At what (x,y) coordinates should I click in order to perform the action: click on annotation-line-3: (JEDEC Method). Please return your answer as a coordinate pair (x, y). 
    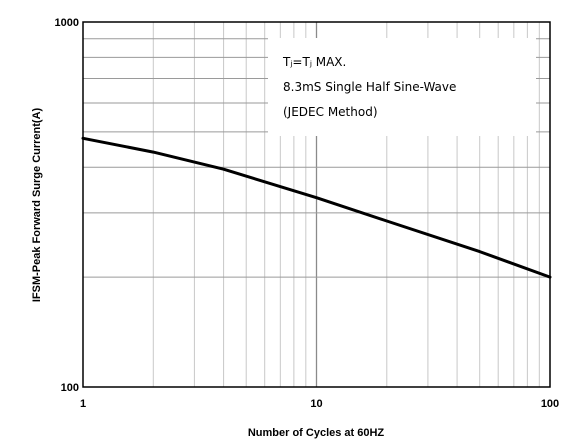
    Looking at the image, I should click on (330, 112).